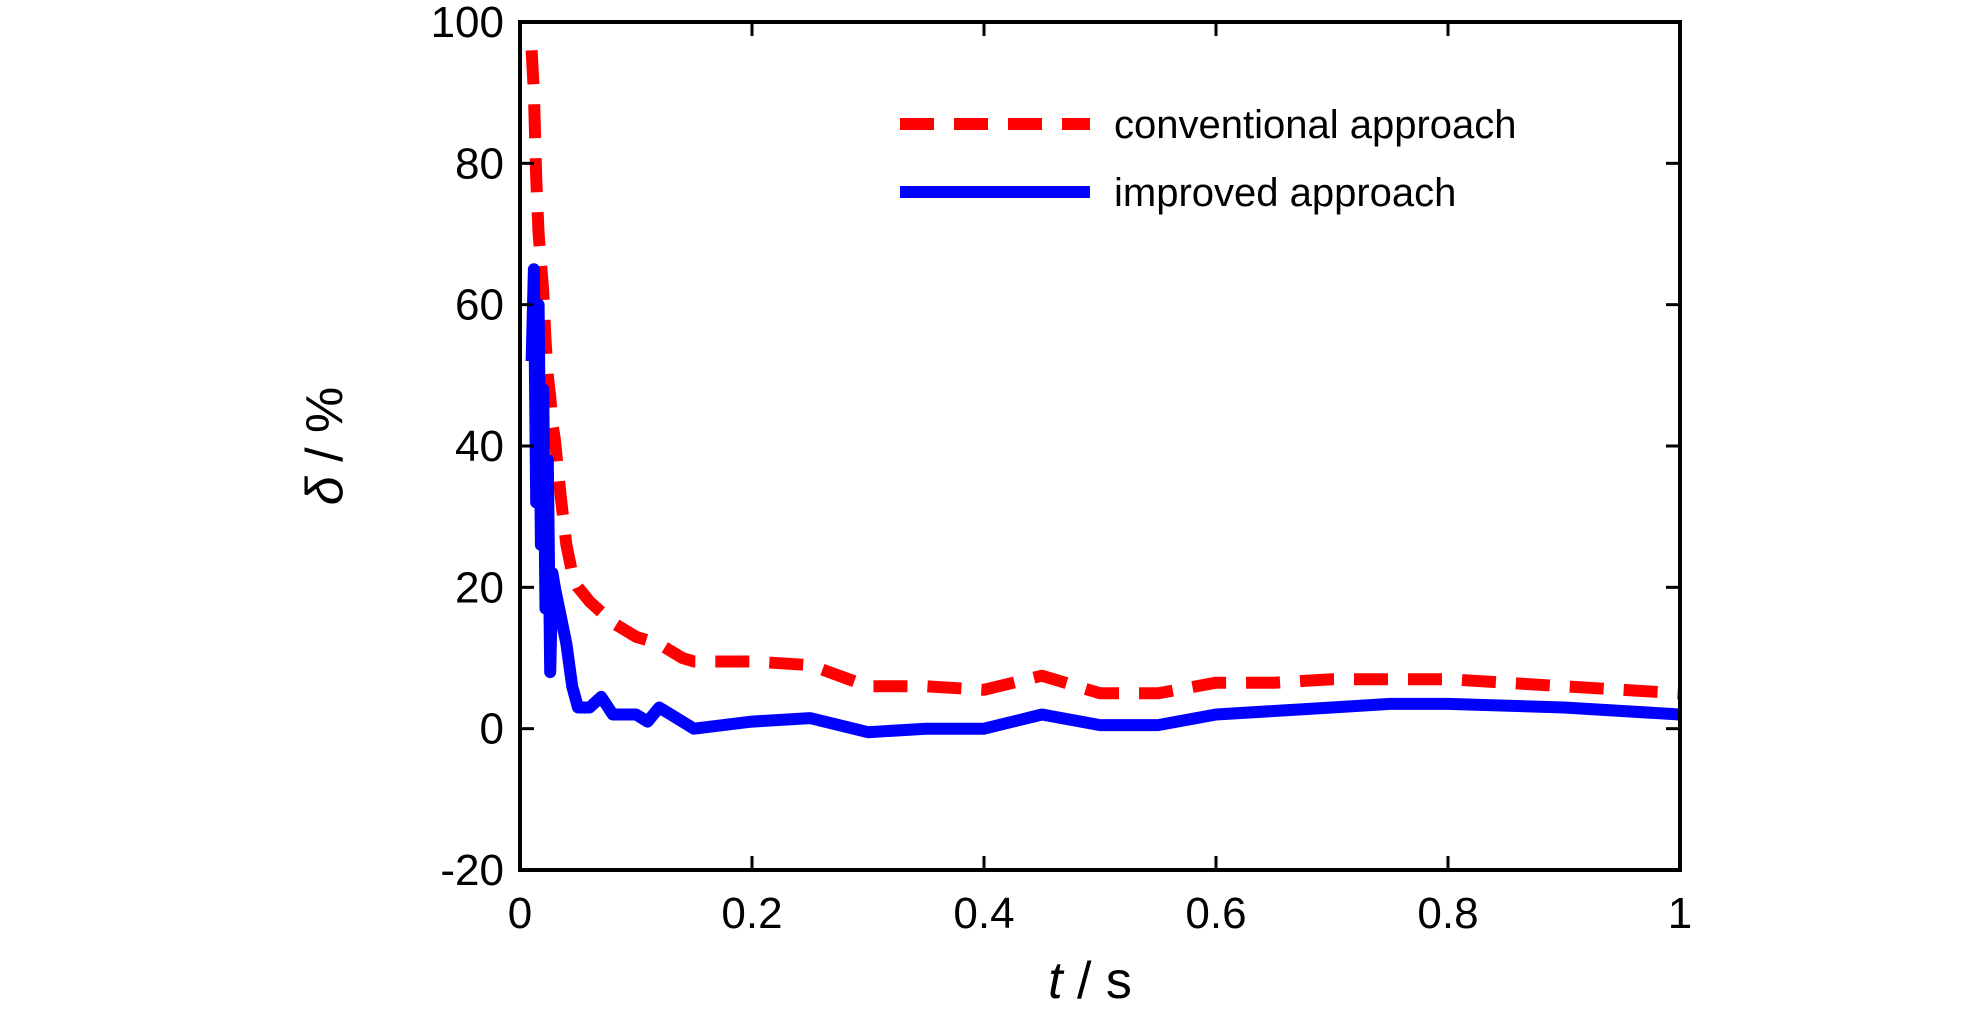 The height and width of the screenshot is (1016, 1984). I want to click on x-axis-label: t / s, so click(1090, 981).